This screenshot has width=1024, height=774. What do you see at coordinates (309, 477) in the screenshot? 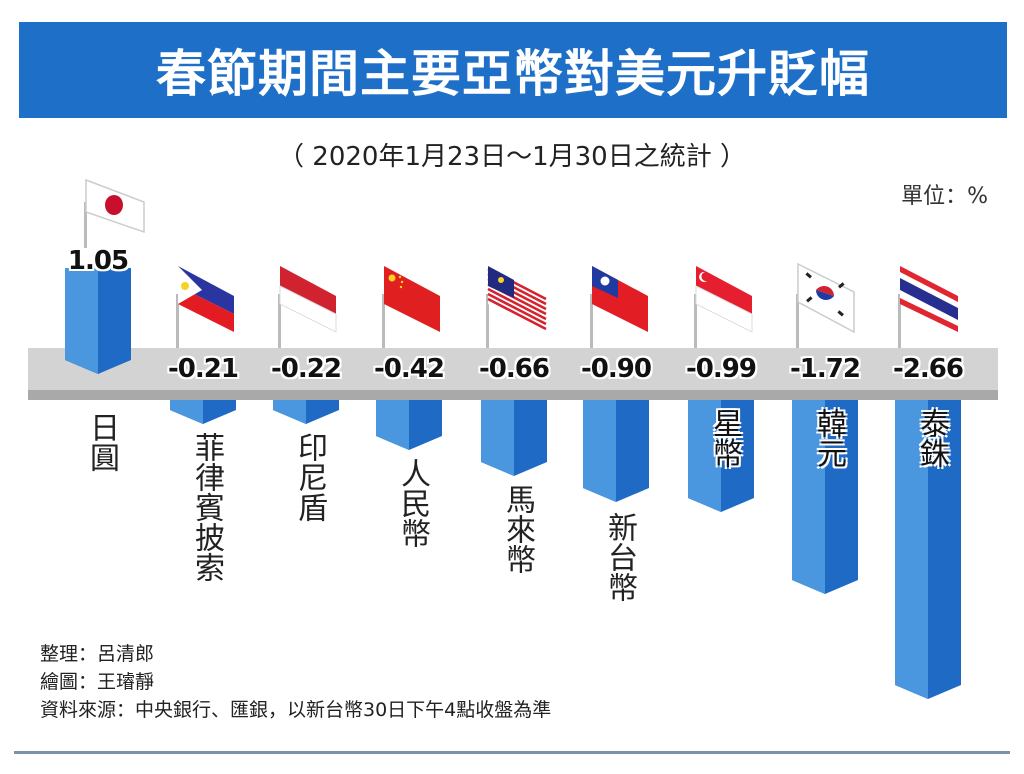
I see `category-label-indonesia: 印尼盾` at bounding box center [309, 477].